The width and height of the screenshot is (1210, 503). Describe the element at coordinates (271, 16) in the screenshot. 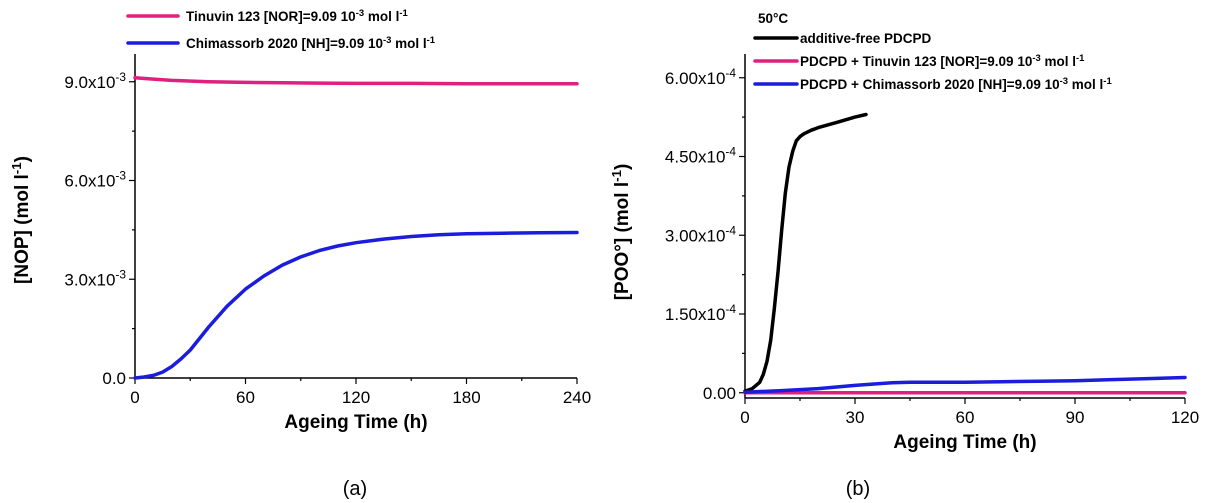

I see `chart-a-legend-label-0-base: Tinuvin 123 [NOR]=9.09 10` at that location.